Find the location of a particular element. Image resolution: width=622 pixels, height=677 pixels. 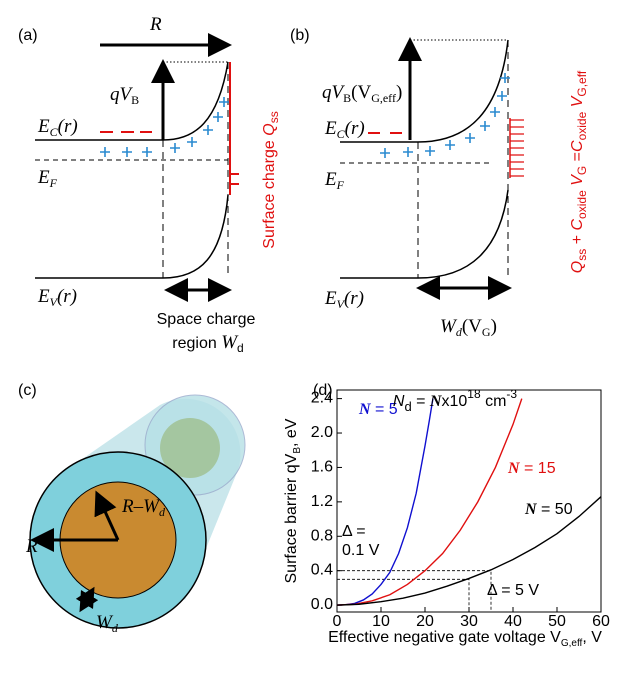

chart-title: d is located at coordinates (407, 406).